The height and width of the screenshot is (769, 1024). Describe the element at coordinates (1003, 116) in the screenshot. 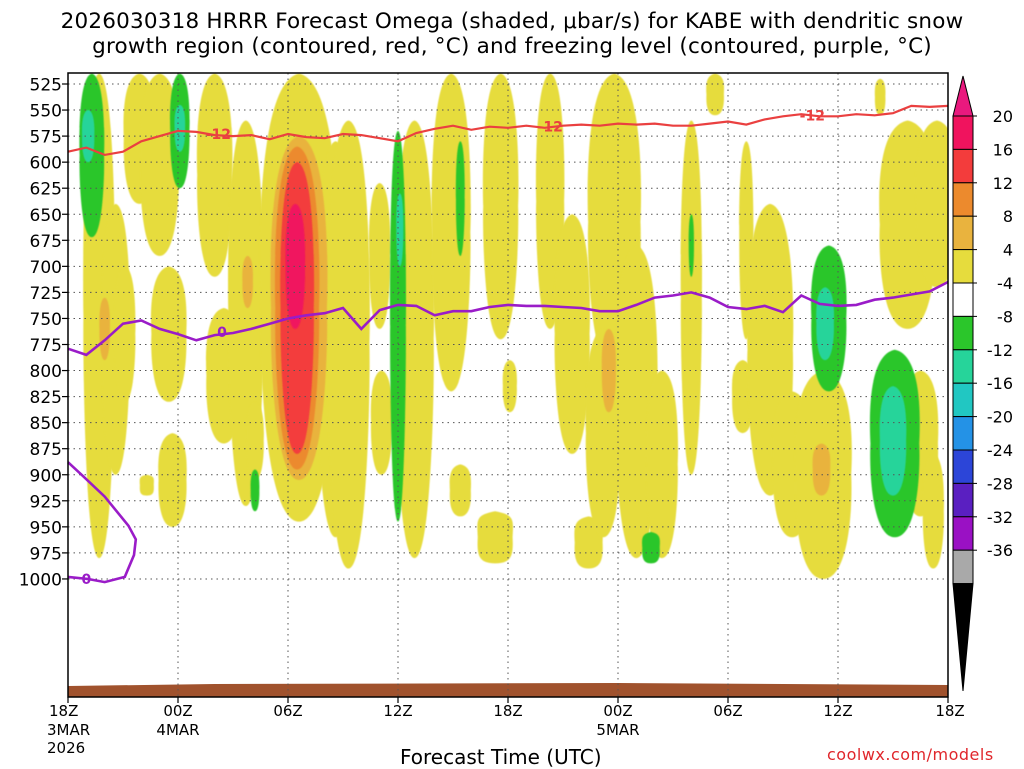

I see `colorbar-label: 20` at that location.